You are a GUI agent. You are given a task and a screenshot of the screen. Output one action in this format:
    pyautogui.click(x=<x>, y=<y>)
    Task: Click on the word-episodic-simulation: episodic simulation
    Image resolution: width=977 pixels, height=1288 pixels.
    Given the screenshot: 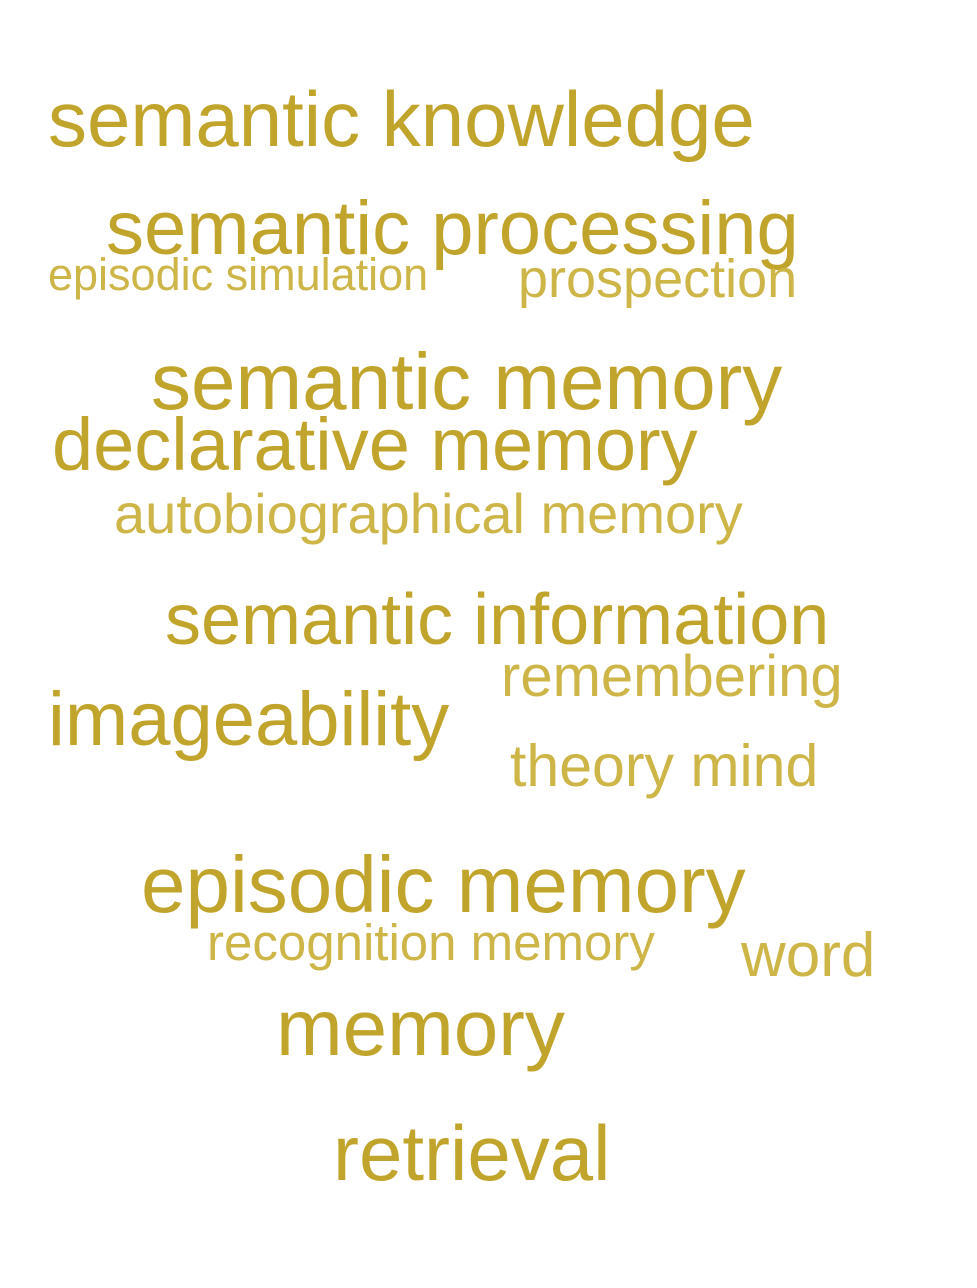 What is the action you would take?
    pyautogui.click(x=238, y=274)
    